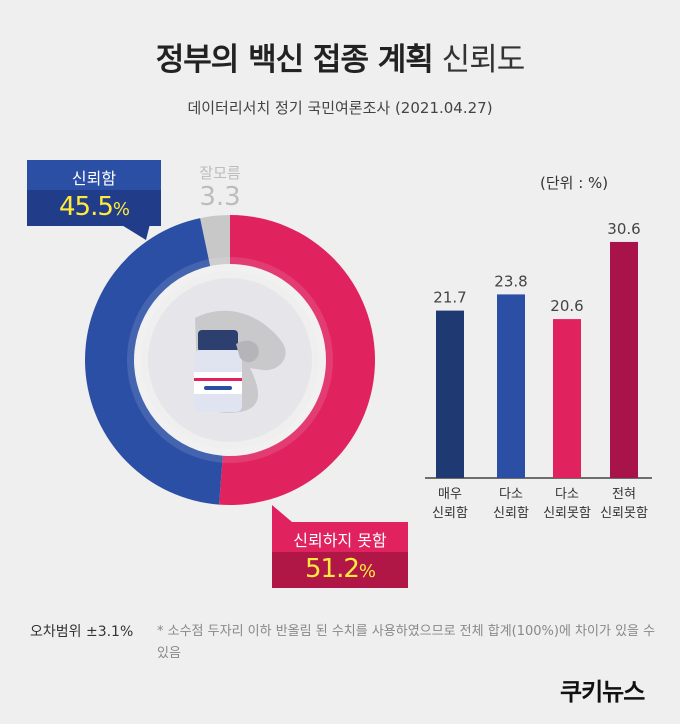 The width and height of the screenshot is (680, 724). Describe the element at coordinates (511, 513) in the screenshot. I see `bar-category-label-2: 신뢰함` at that location.